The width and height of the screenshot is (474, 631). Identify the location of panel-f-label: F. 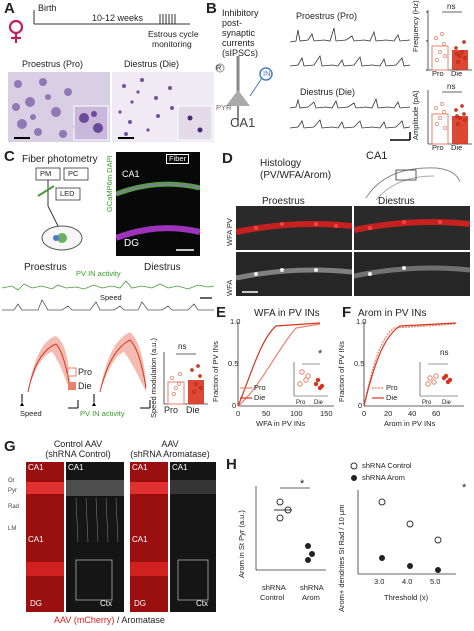
(347, 312).